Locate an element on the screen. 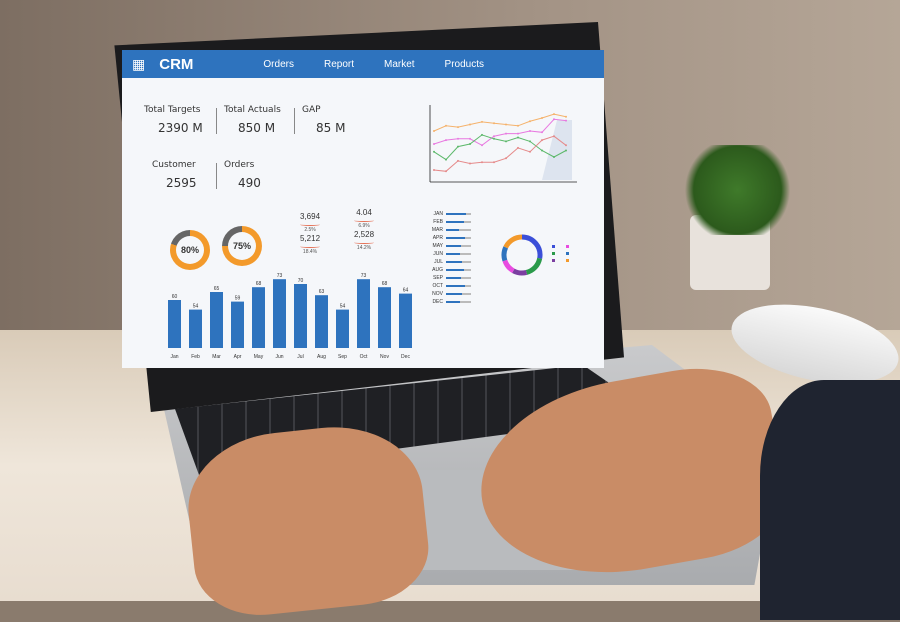  bar-Apr is located at coordinates (237, 324).